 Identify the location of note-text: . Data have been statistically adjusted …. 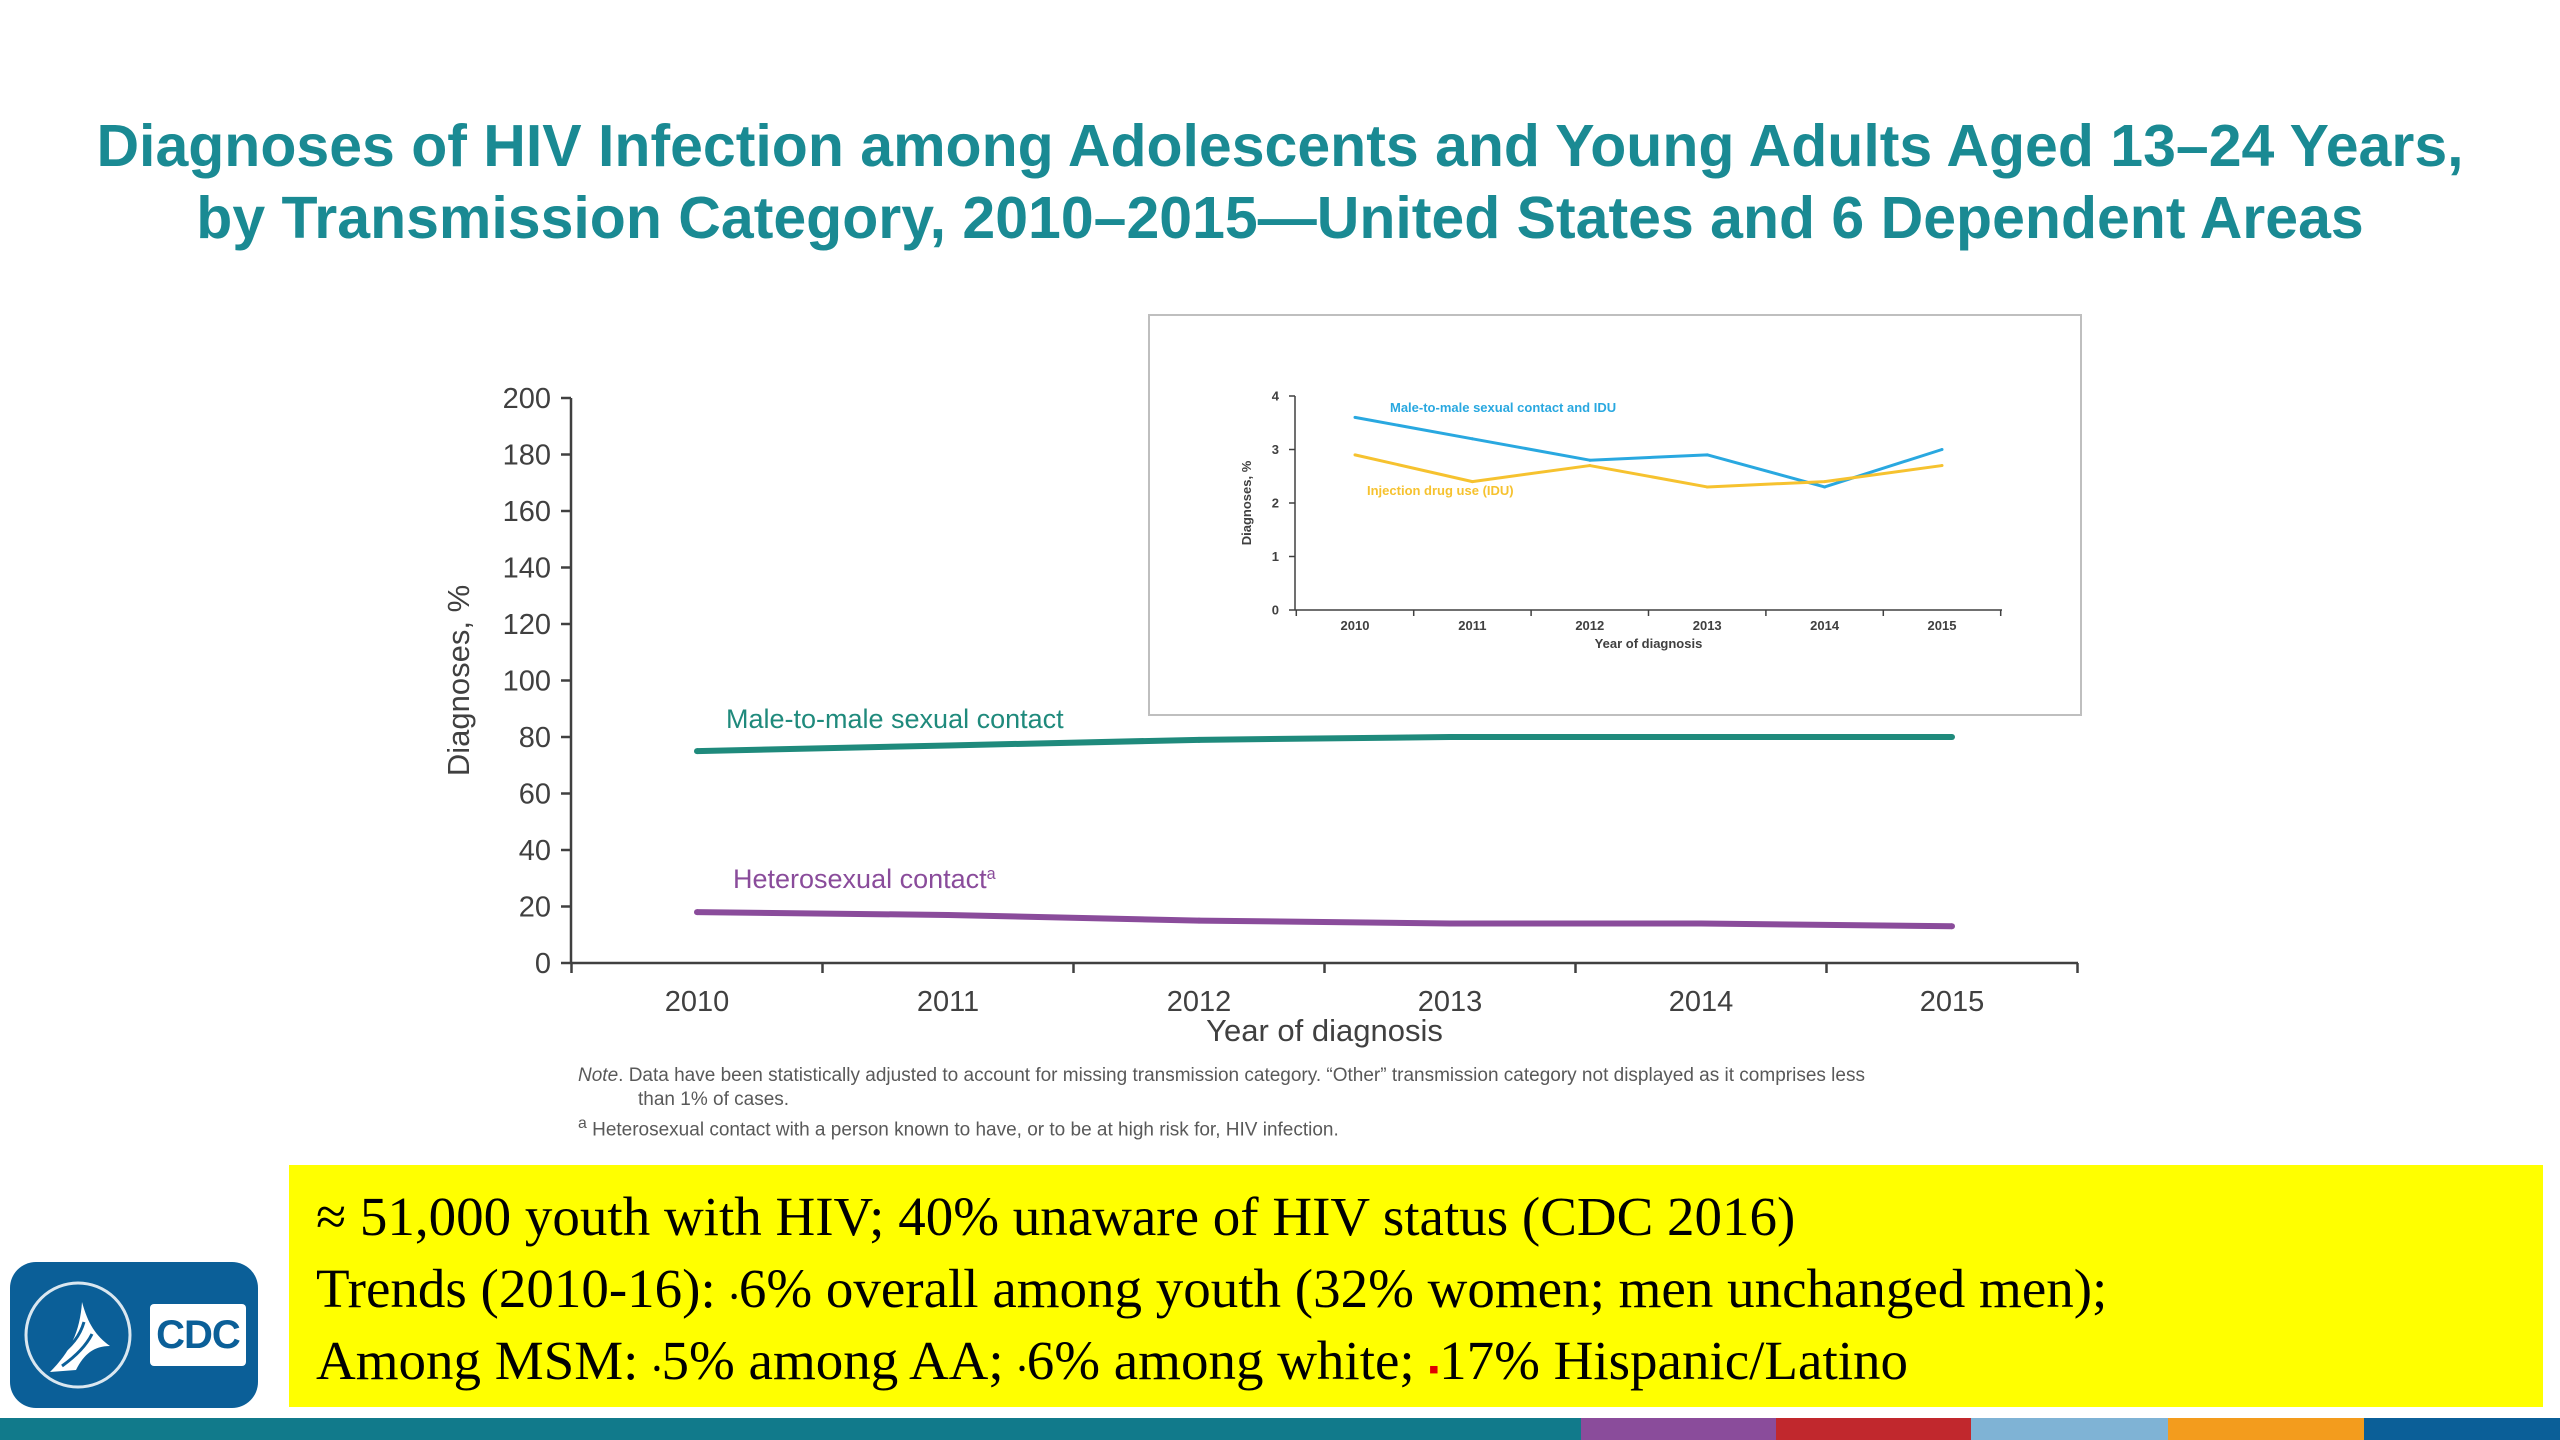
(1241, 1075).